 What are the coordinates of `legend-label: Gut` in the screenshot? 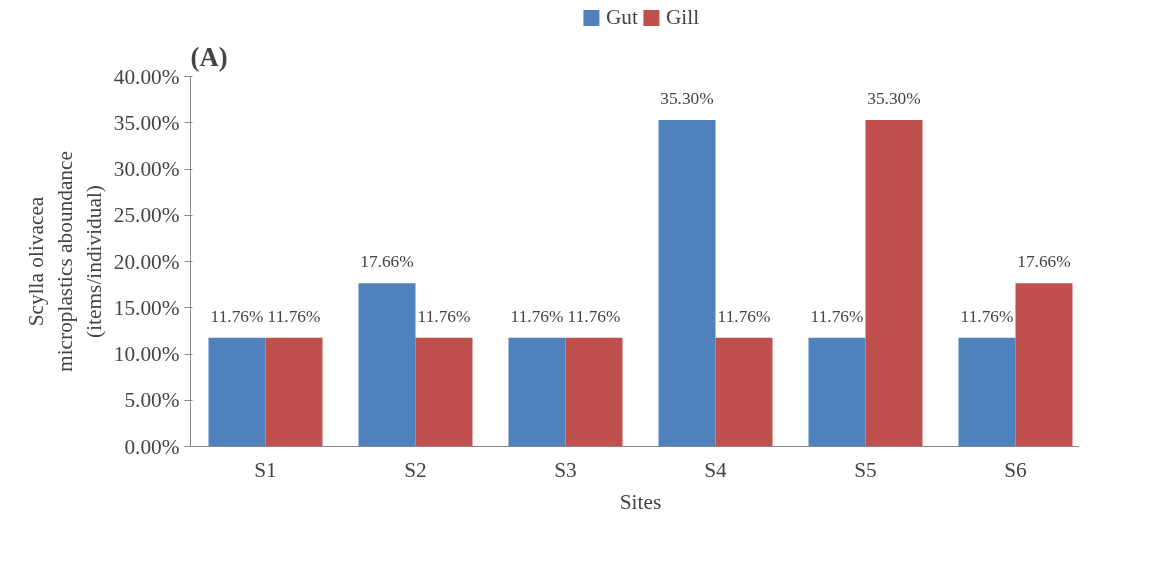 It's located at (621, 17).